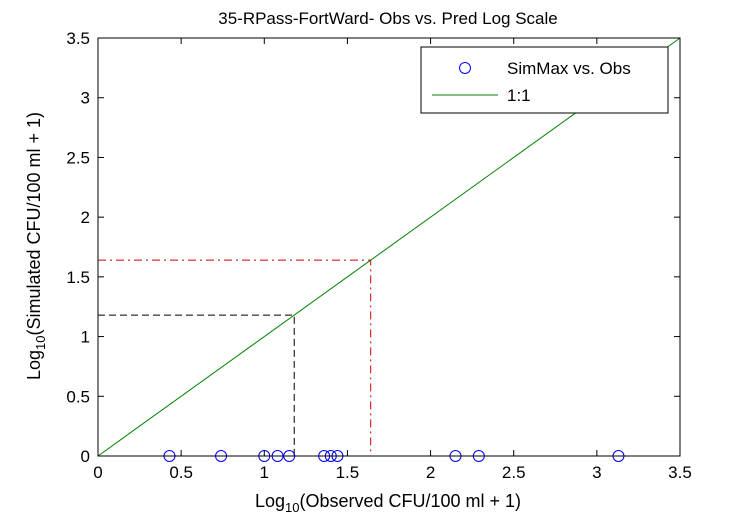  I want to click on y-tick-label-3: 1.5, so click(78, 277).